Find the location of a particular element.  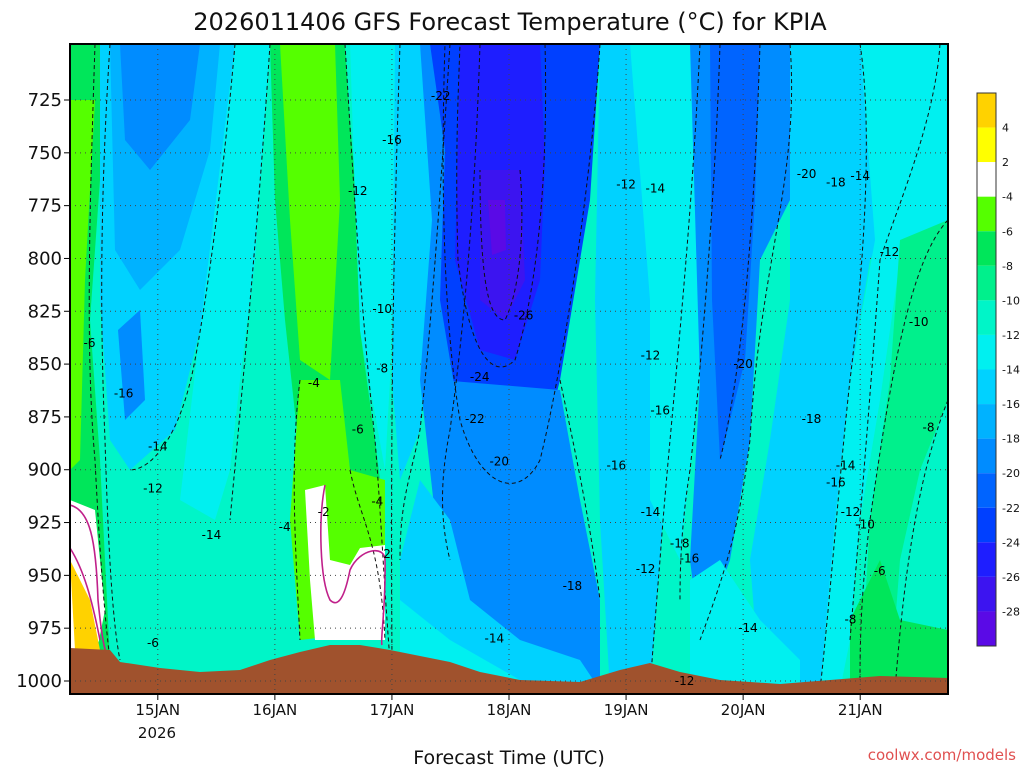

x-tick-label: 16JAN is located at coordinates (274, 710).